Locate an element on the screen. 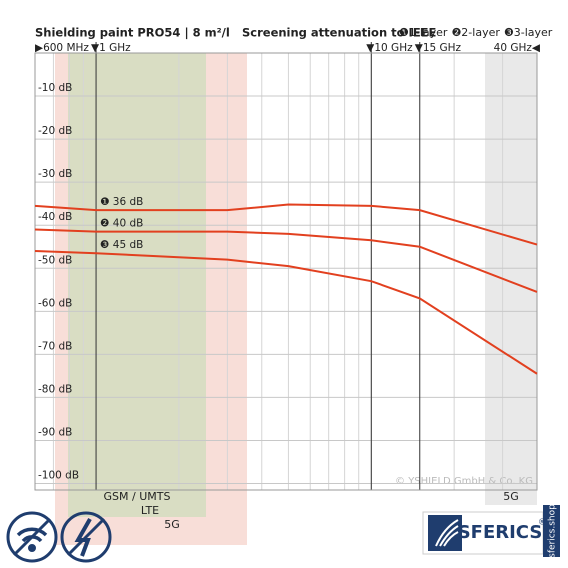  x-tick-label: ▼10 GHz is located at coordinates (389, 48).